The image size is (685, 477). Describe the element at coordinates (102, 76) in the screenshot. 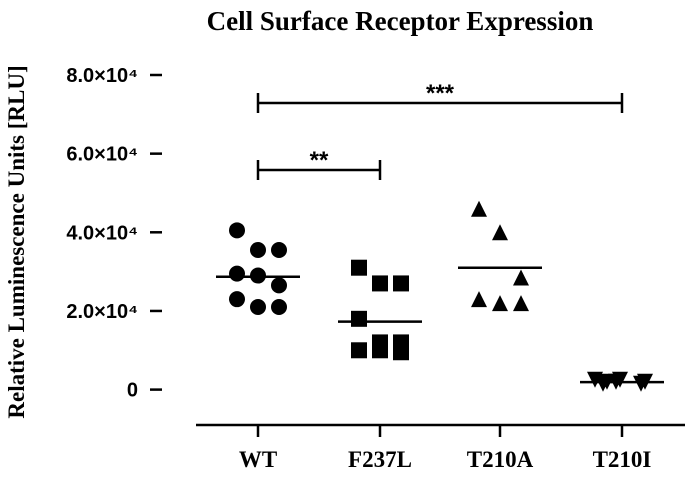

I see `y-tick-label: 8.0×10⁴` at that location.